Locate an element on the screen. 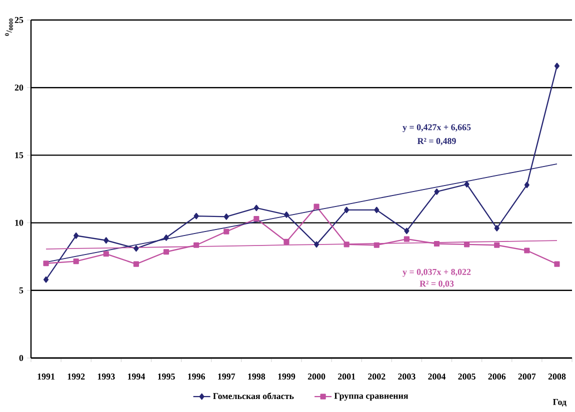  x-tick-label: 2008 is located at coordinates (557, 377).